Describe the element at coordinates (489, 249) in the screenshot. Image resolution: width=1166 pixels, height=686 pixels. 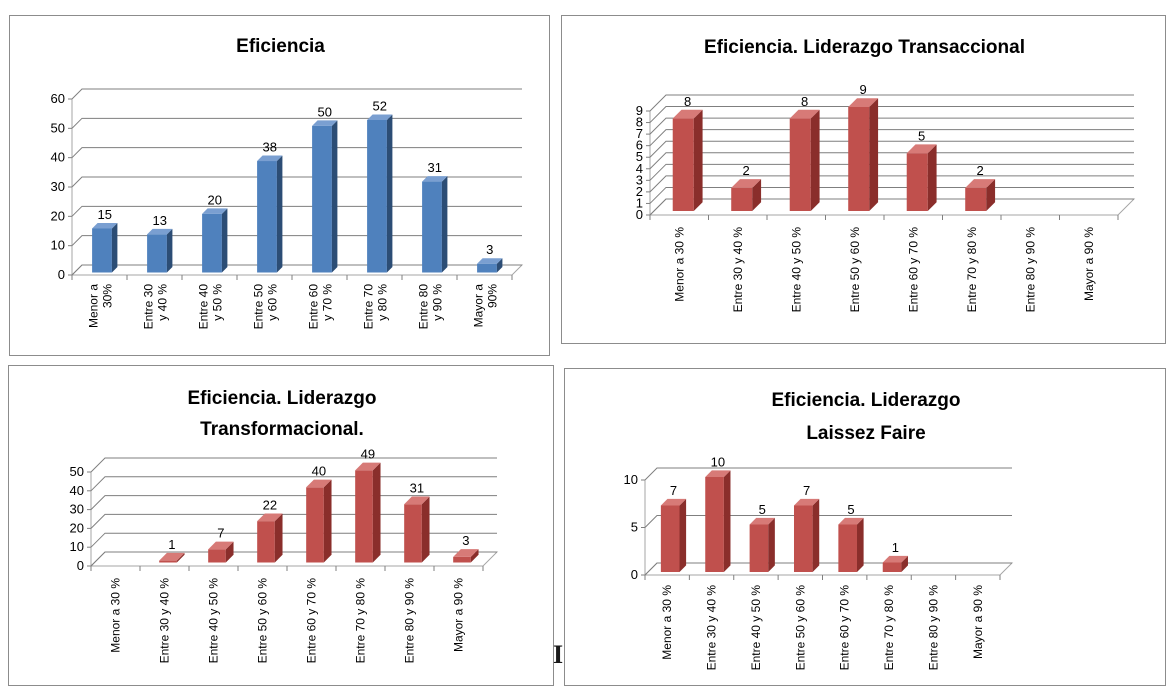
I see `data-label: 3` at that location.